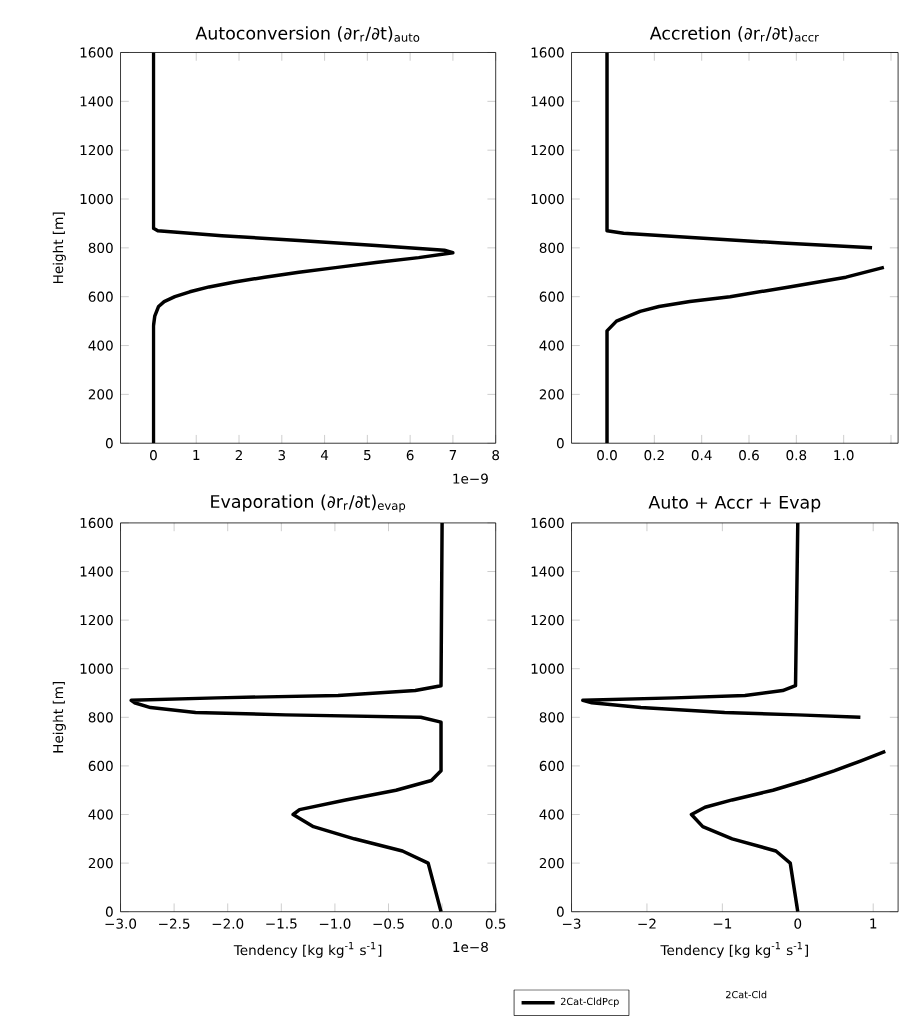 This screenshot has width=900, height=1016. I want to click on chart-title: Auto + Accr + Evap, so click(734, 504).